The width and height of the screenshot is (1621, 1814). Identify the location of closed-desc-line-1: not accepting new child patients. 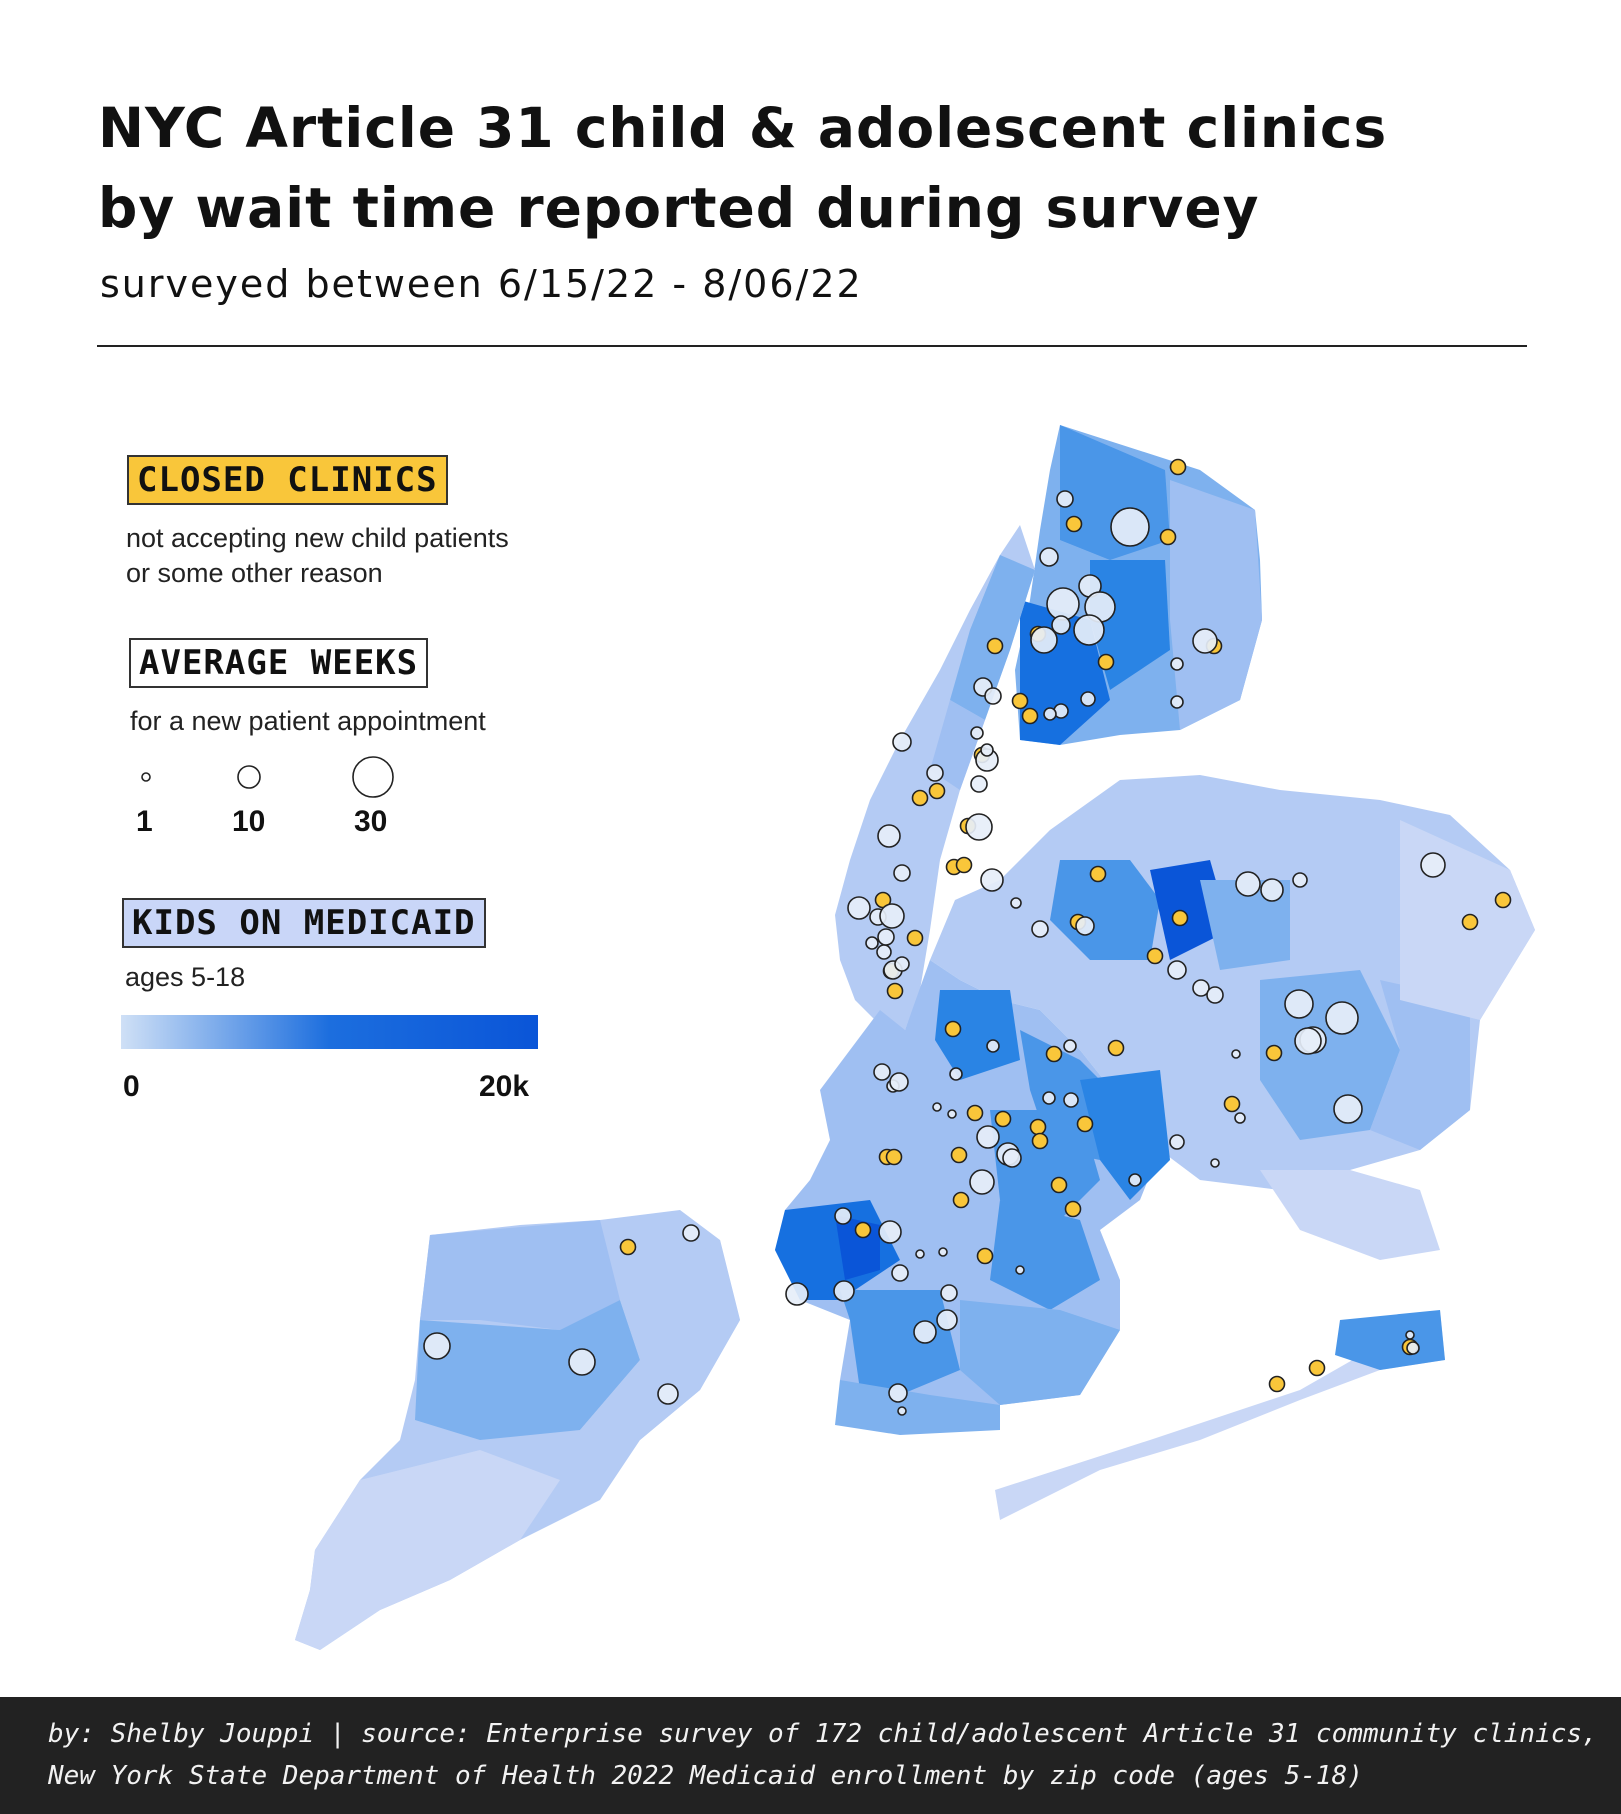
(317, 538).